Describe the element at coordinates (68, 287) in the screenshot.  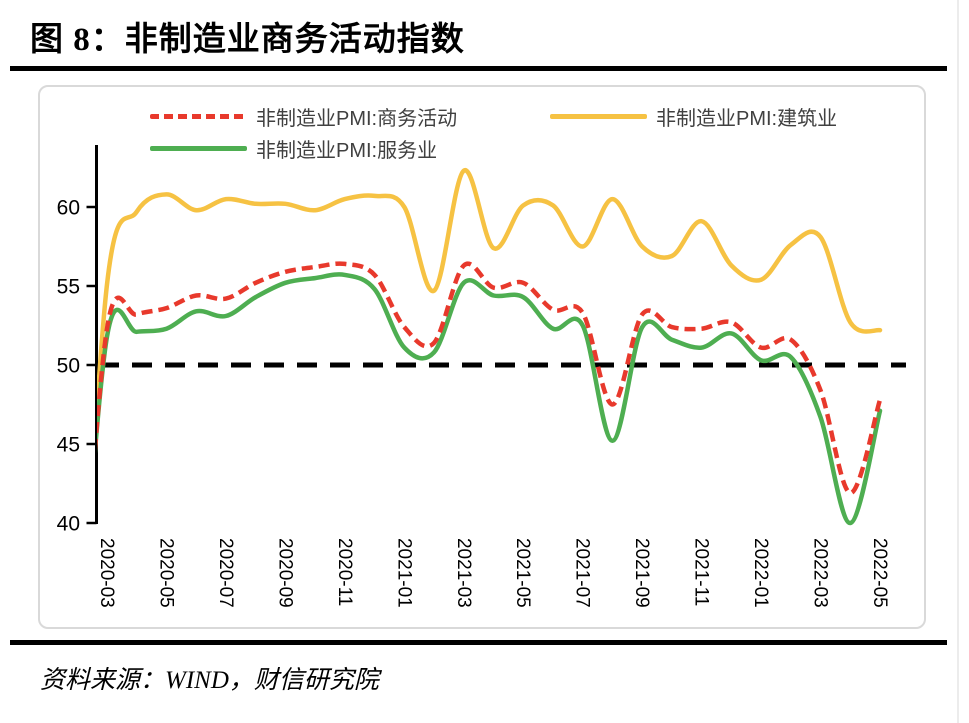
I see `y-tick-label: 55` at that location.